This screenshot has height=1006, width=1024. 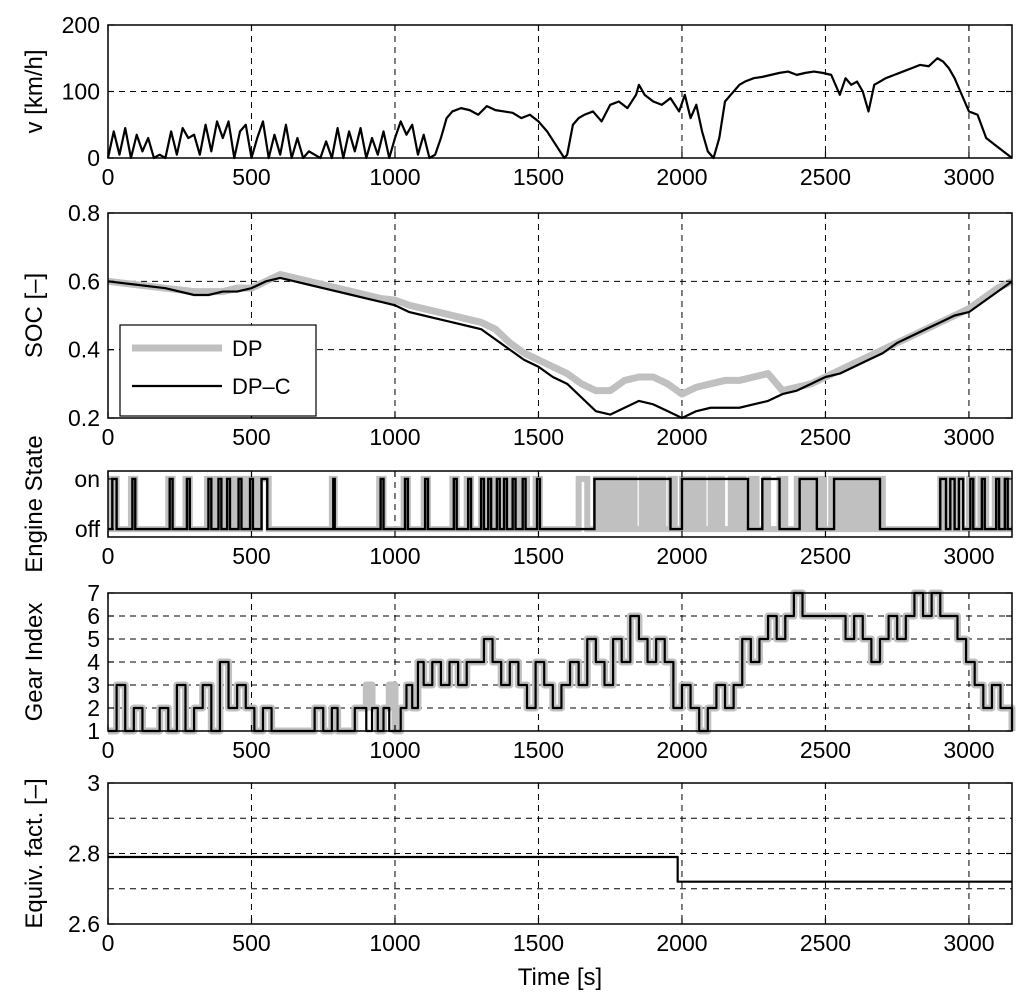 I want to click on y-tick-label: 0.8, so click(x=84, y=213).